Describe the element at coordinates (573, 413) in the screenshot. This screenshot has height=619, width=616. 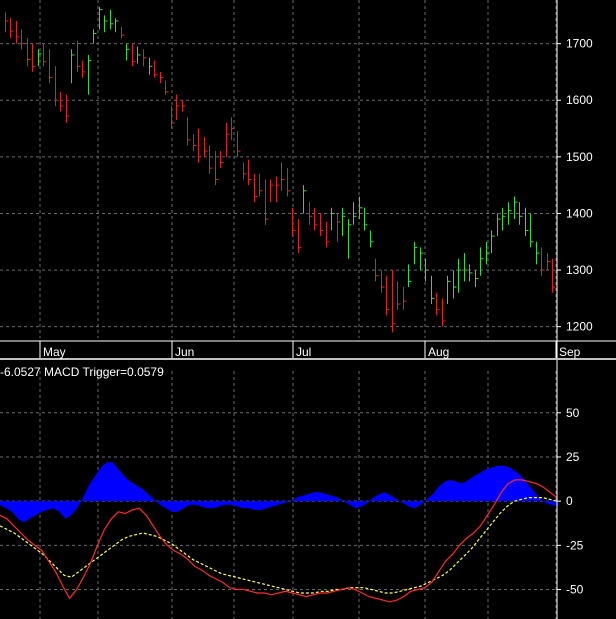
I see `macd-tick-label: 50` at that location.